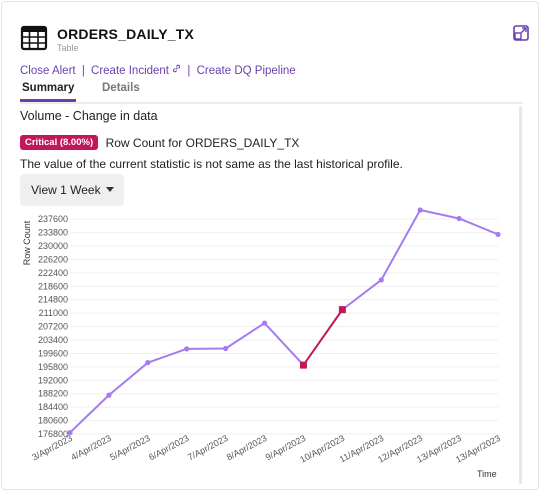  I want to click on tab-details: Details, so click(121, 88).